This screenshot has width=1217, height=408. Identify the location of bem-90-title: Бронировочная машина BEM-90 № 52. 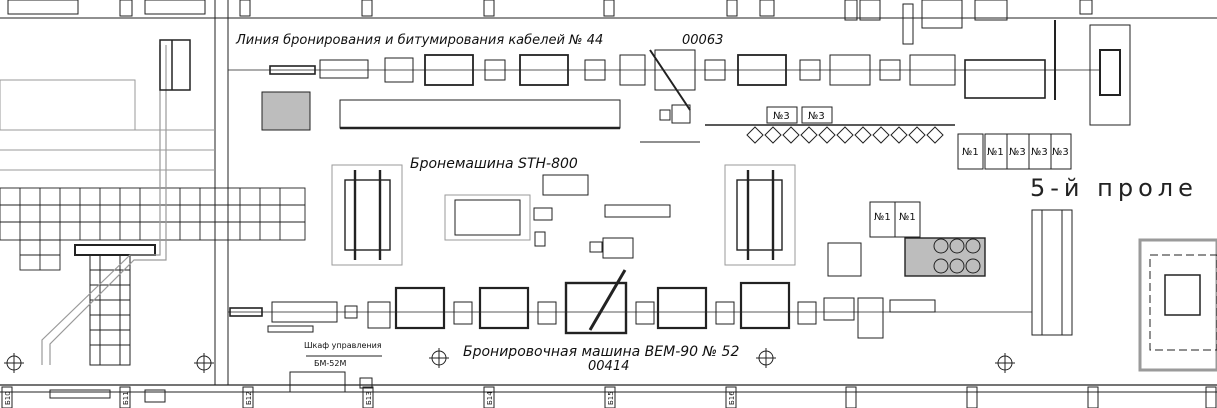
(601, 352).